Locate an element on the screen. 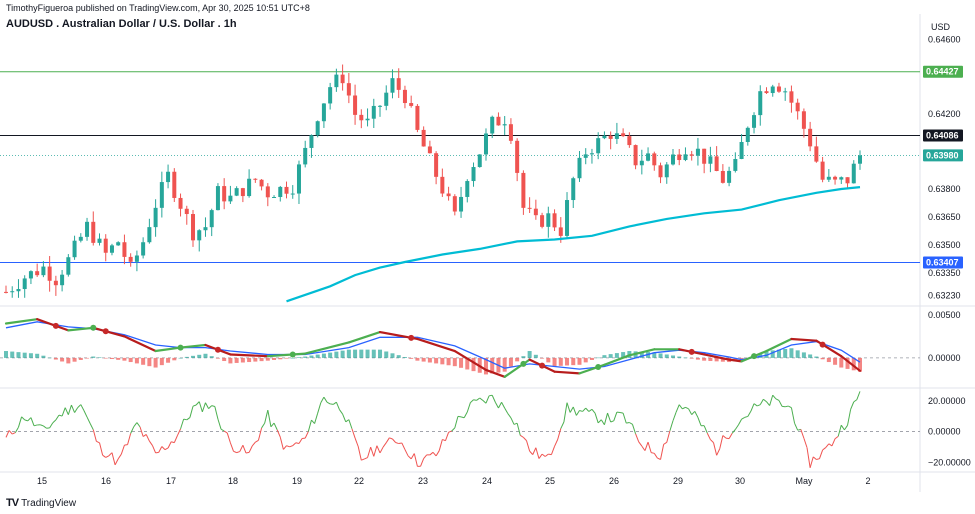  time-tick-label: 19 is located at coordinates (297, 481).